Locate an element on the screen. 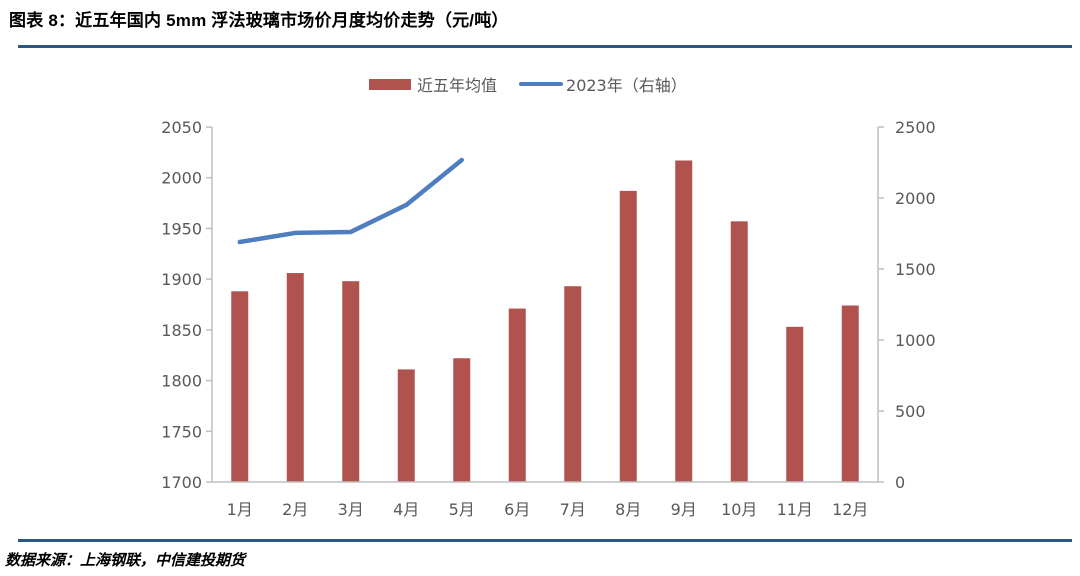 Image resolution: width=1080 pixels, height=576 pixels. x-tick-label: 5月 is located at coordinates (462, 509).